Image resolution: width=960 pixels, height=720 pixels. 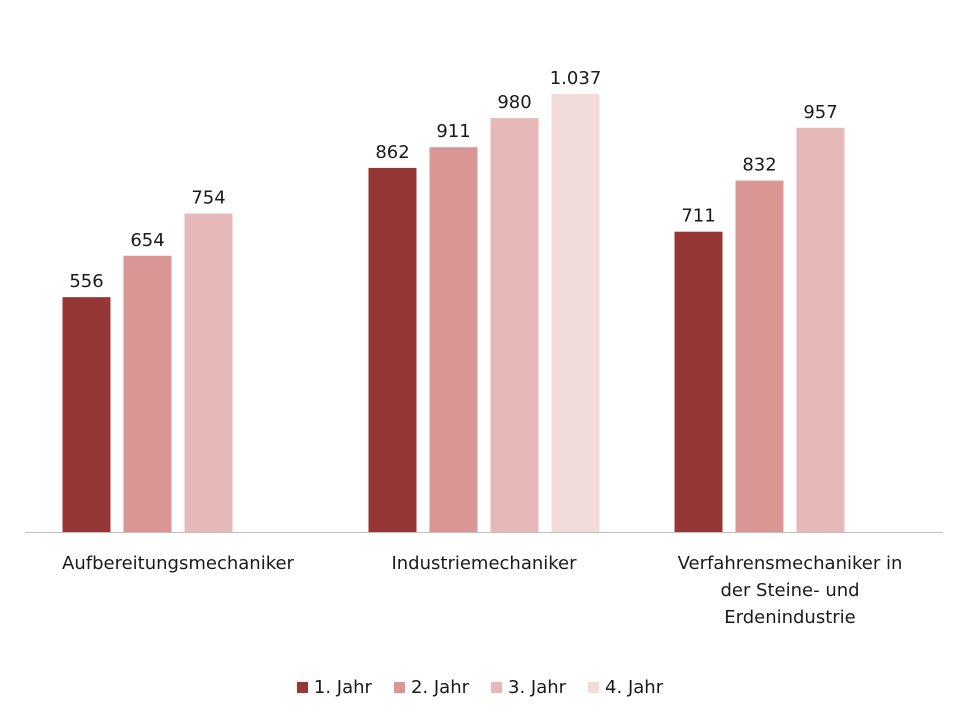 I want to click on category-label: der Steine- und, so click(x=789, y=590).